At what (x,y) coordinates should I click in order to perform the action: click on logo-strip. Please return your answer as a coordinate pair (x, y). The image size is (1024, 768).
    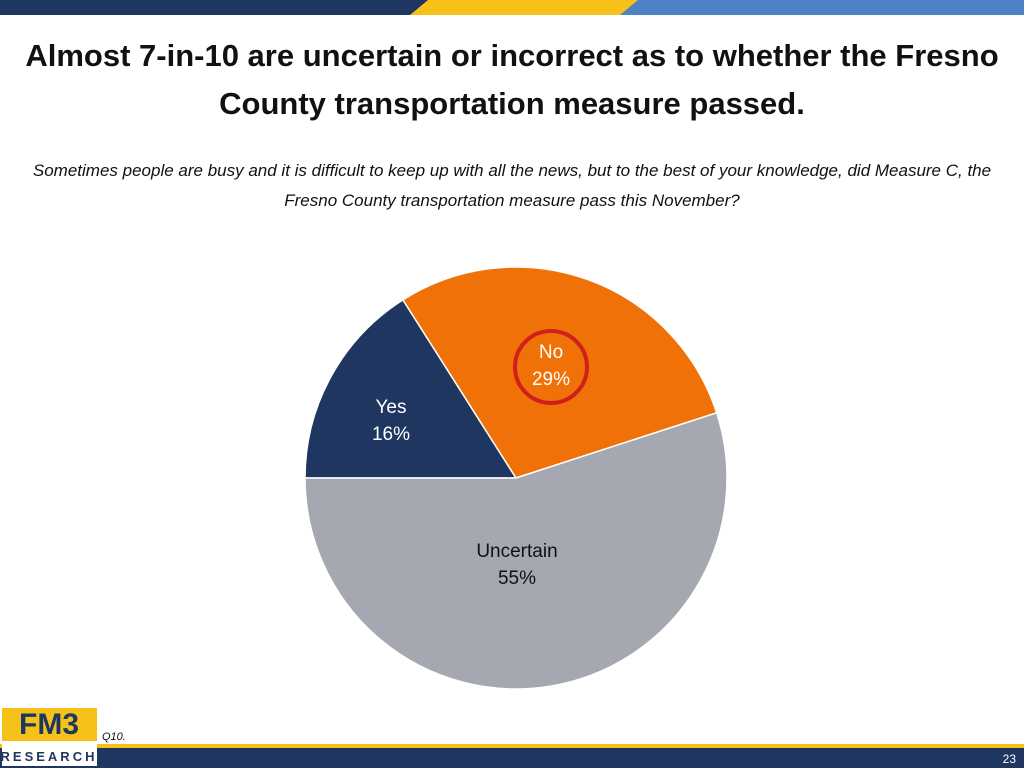
    Looking at the image, I should click on (49, 754).